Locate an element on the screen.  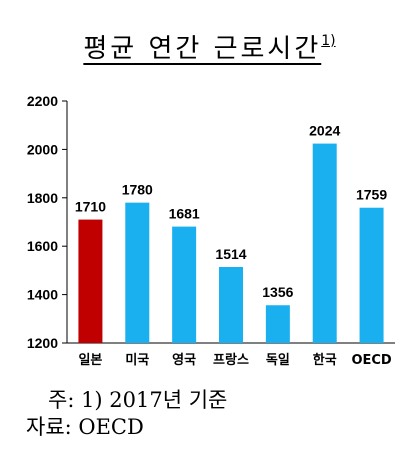
y-tick-label: 1600 is located at coordinates (42, 246).